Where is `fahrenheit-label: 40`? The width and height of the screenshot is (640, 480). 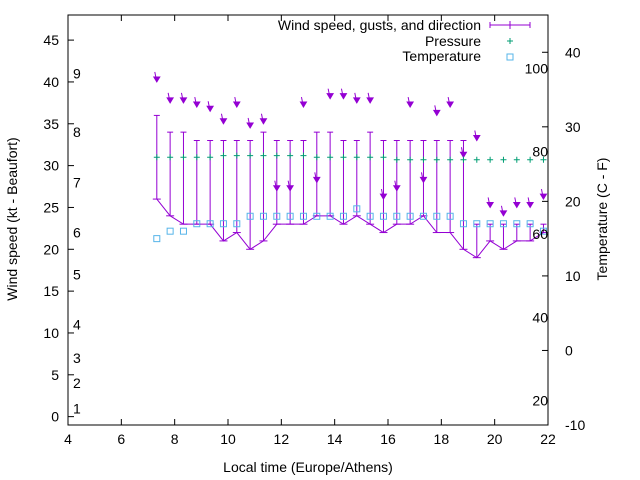 fahrenheit-label: 40 is located at coordinates (540, 318).